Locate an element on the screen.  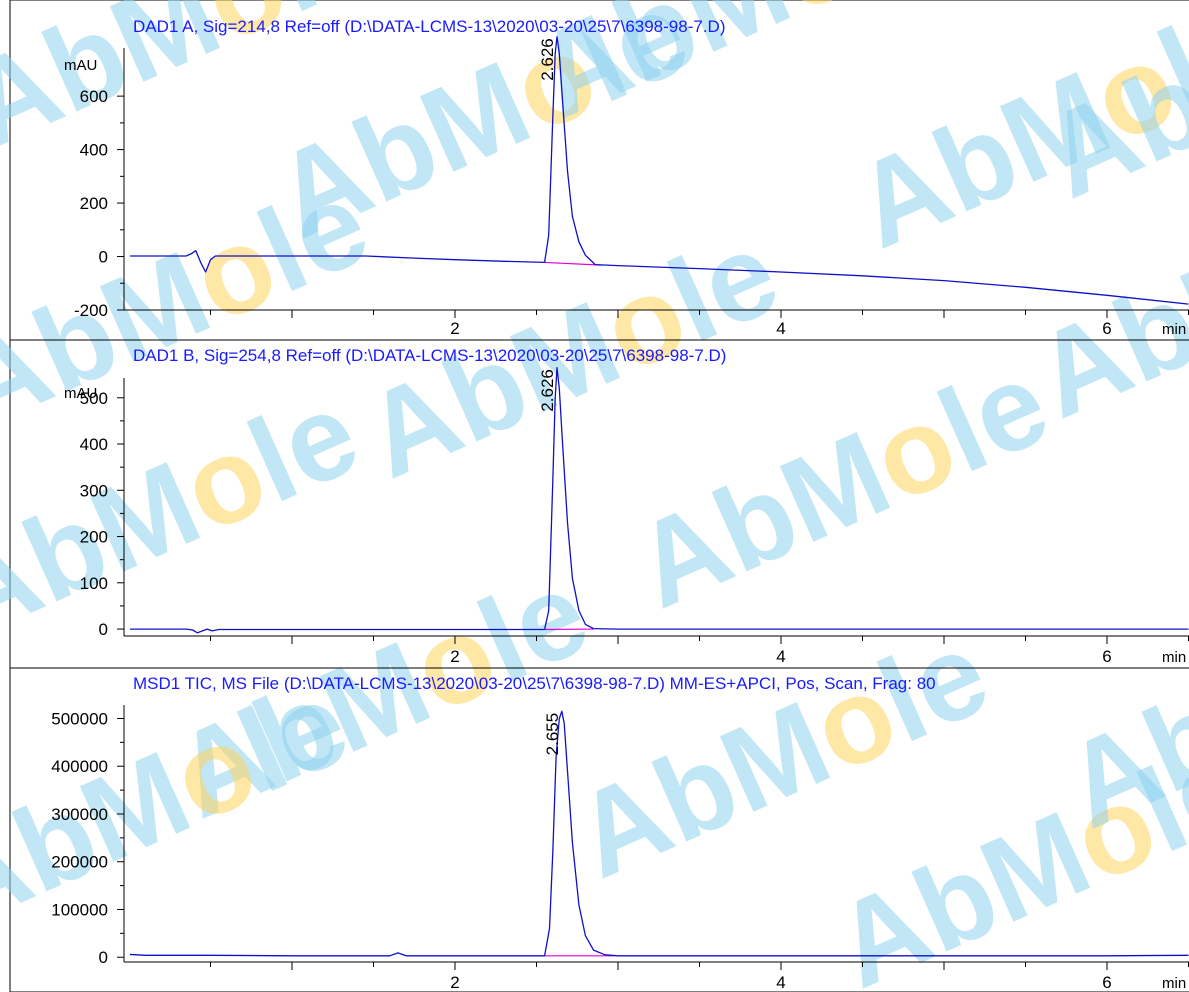
y-tick-label: 100 is located at coordinates (94, 583).